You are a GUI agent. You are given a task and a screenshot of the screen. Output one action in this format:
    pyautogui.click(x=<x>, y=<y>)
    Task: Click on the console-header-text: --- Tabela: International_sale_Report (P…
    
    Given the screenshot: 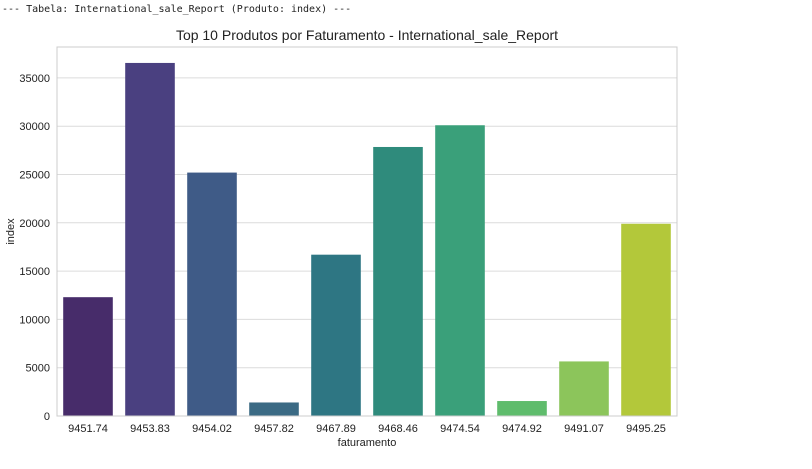 What is the action you would take?
    pyautogui.click(x=177, y=9)
    